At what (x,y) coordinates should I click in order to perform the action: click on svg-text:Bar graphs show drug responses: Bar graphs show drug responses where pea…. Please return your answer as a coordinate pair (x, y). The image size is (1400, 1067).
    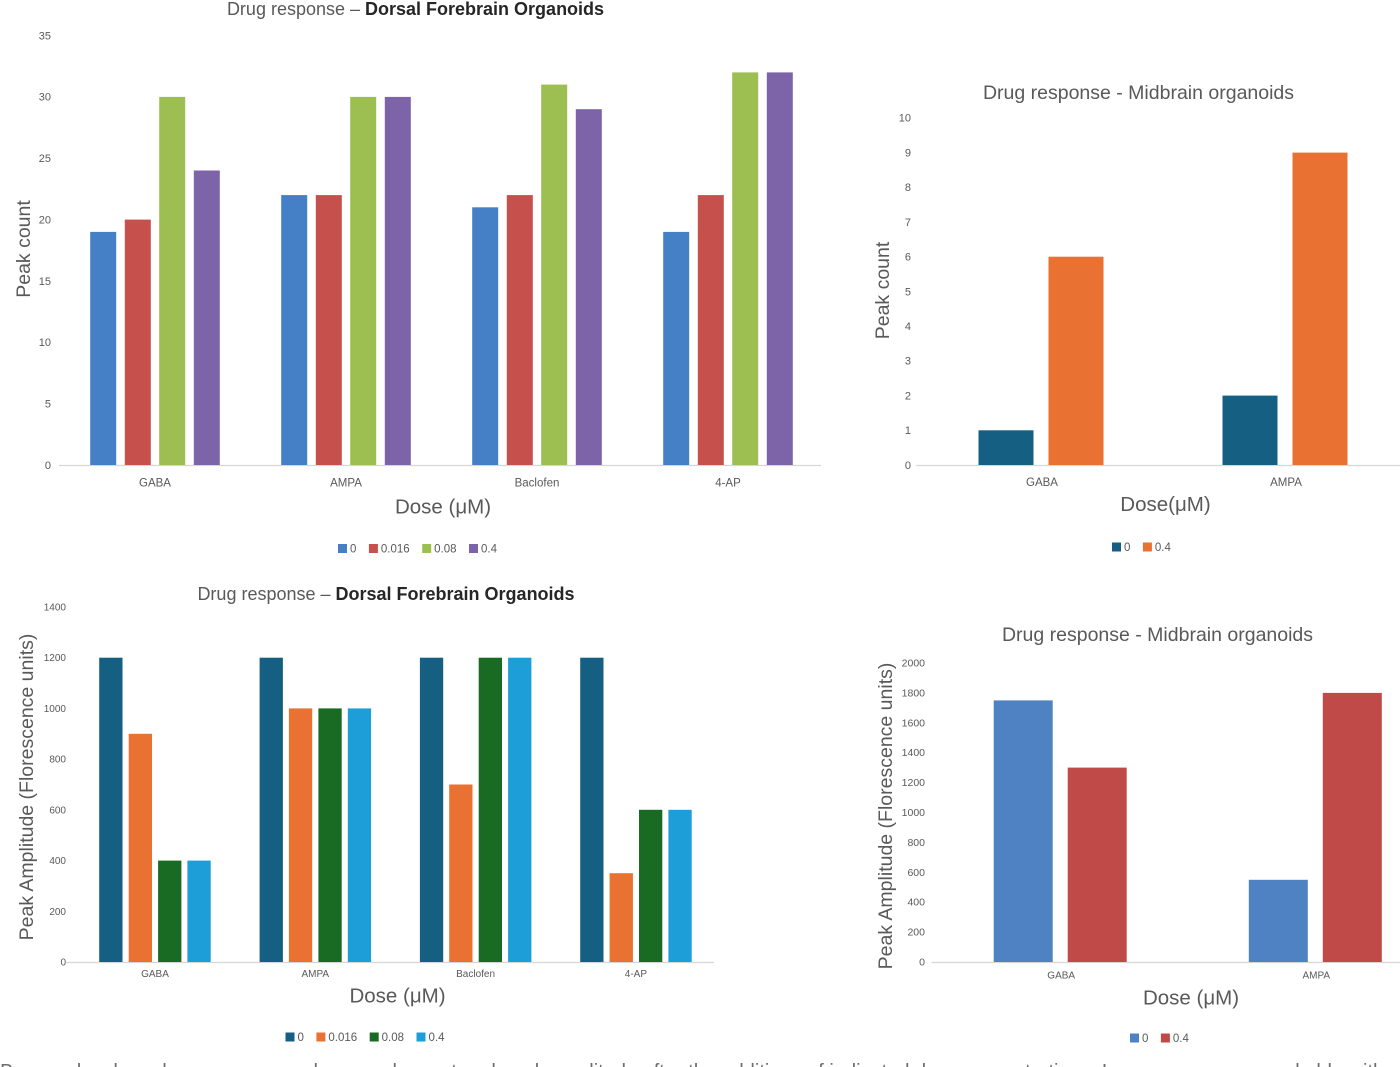
    Looking at the image, I should click on (692, 1064).